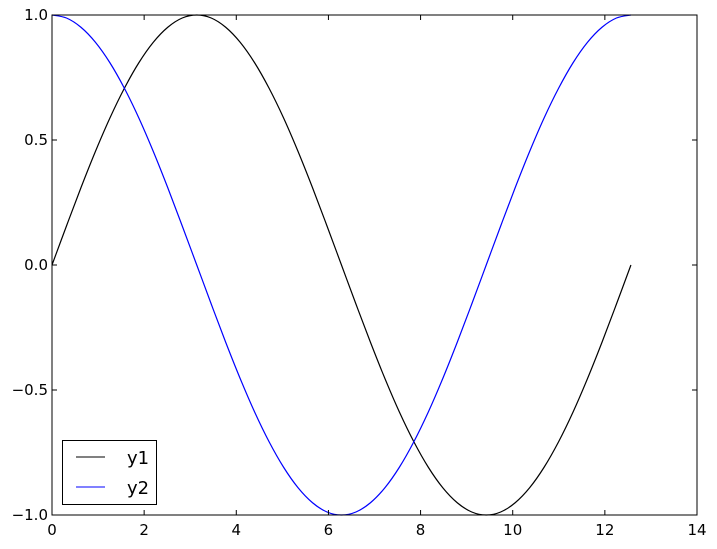  Describe the element at coordinates (329, 530) in the screenshot. I see `x-tick-label: 6` at that location.